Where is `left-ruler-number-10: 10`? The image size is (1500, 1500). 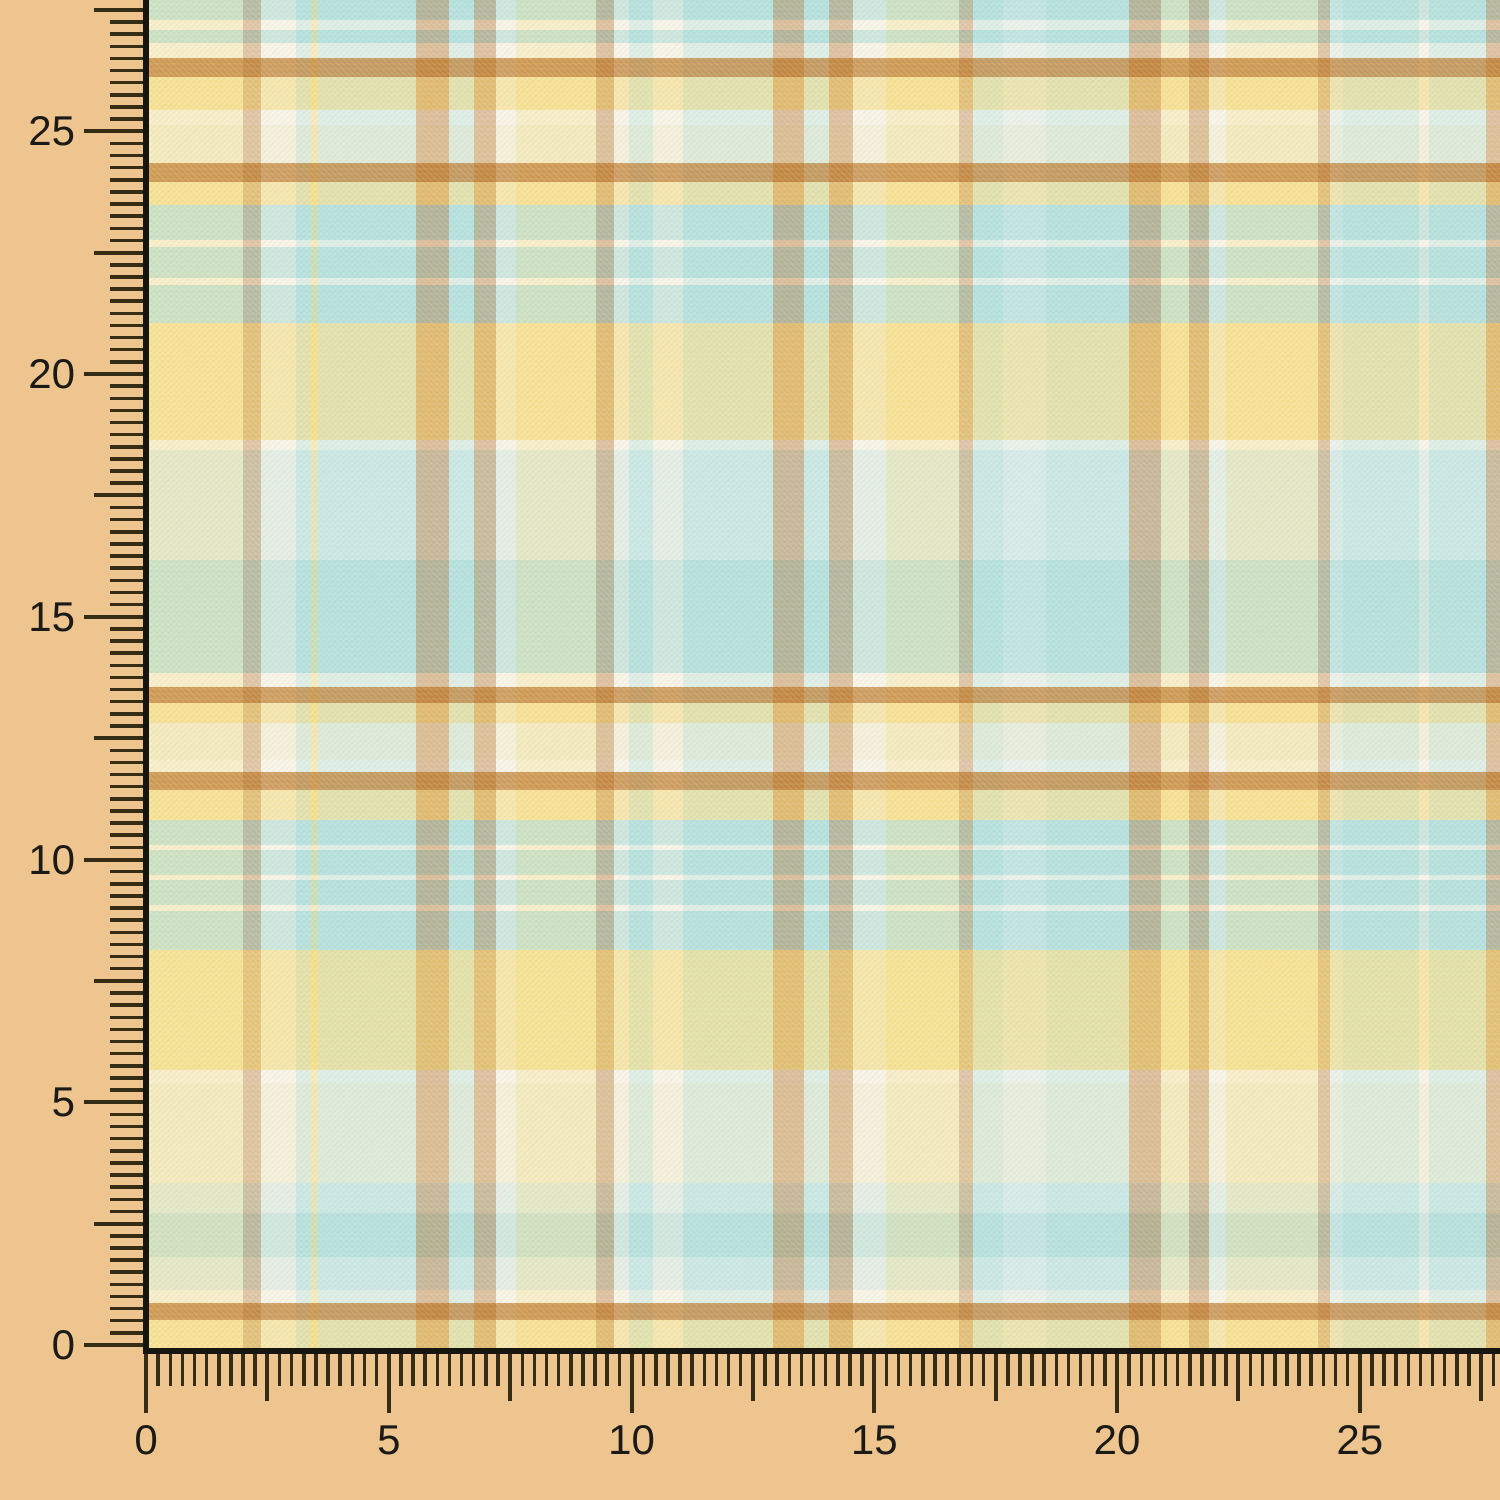 left-ruler-number-10: 10 is located at coordinates (51, 859).